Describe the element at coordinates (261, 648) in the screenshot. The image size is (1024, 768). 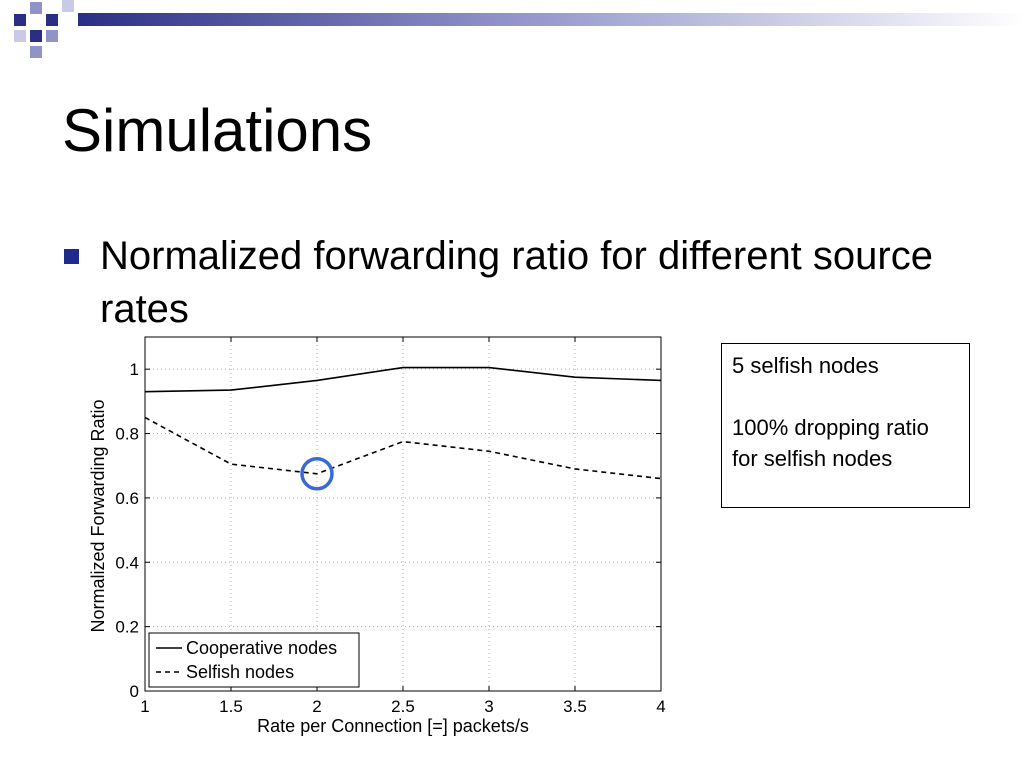
I see `legend-label: Cooperative nodes` at that location.